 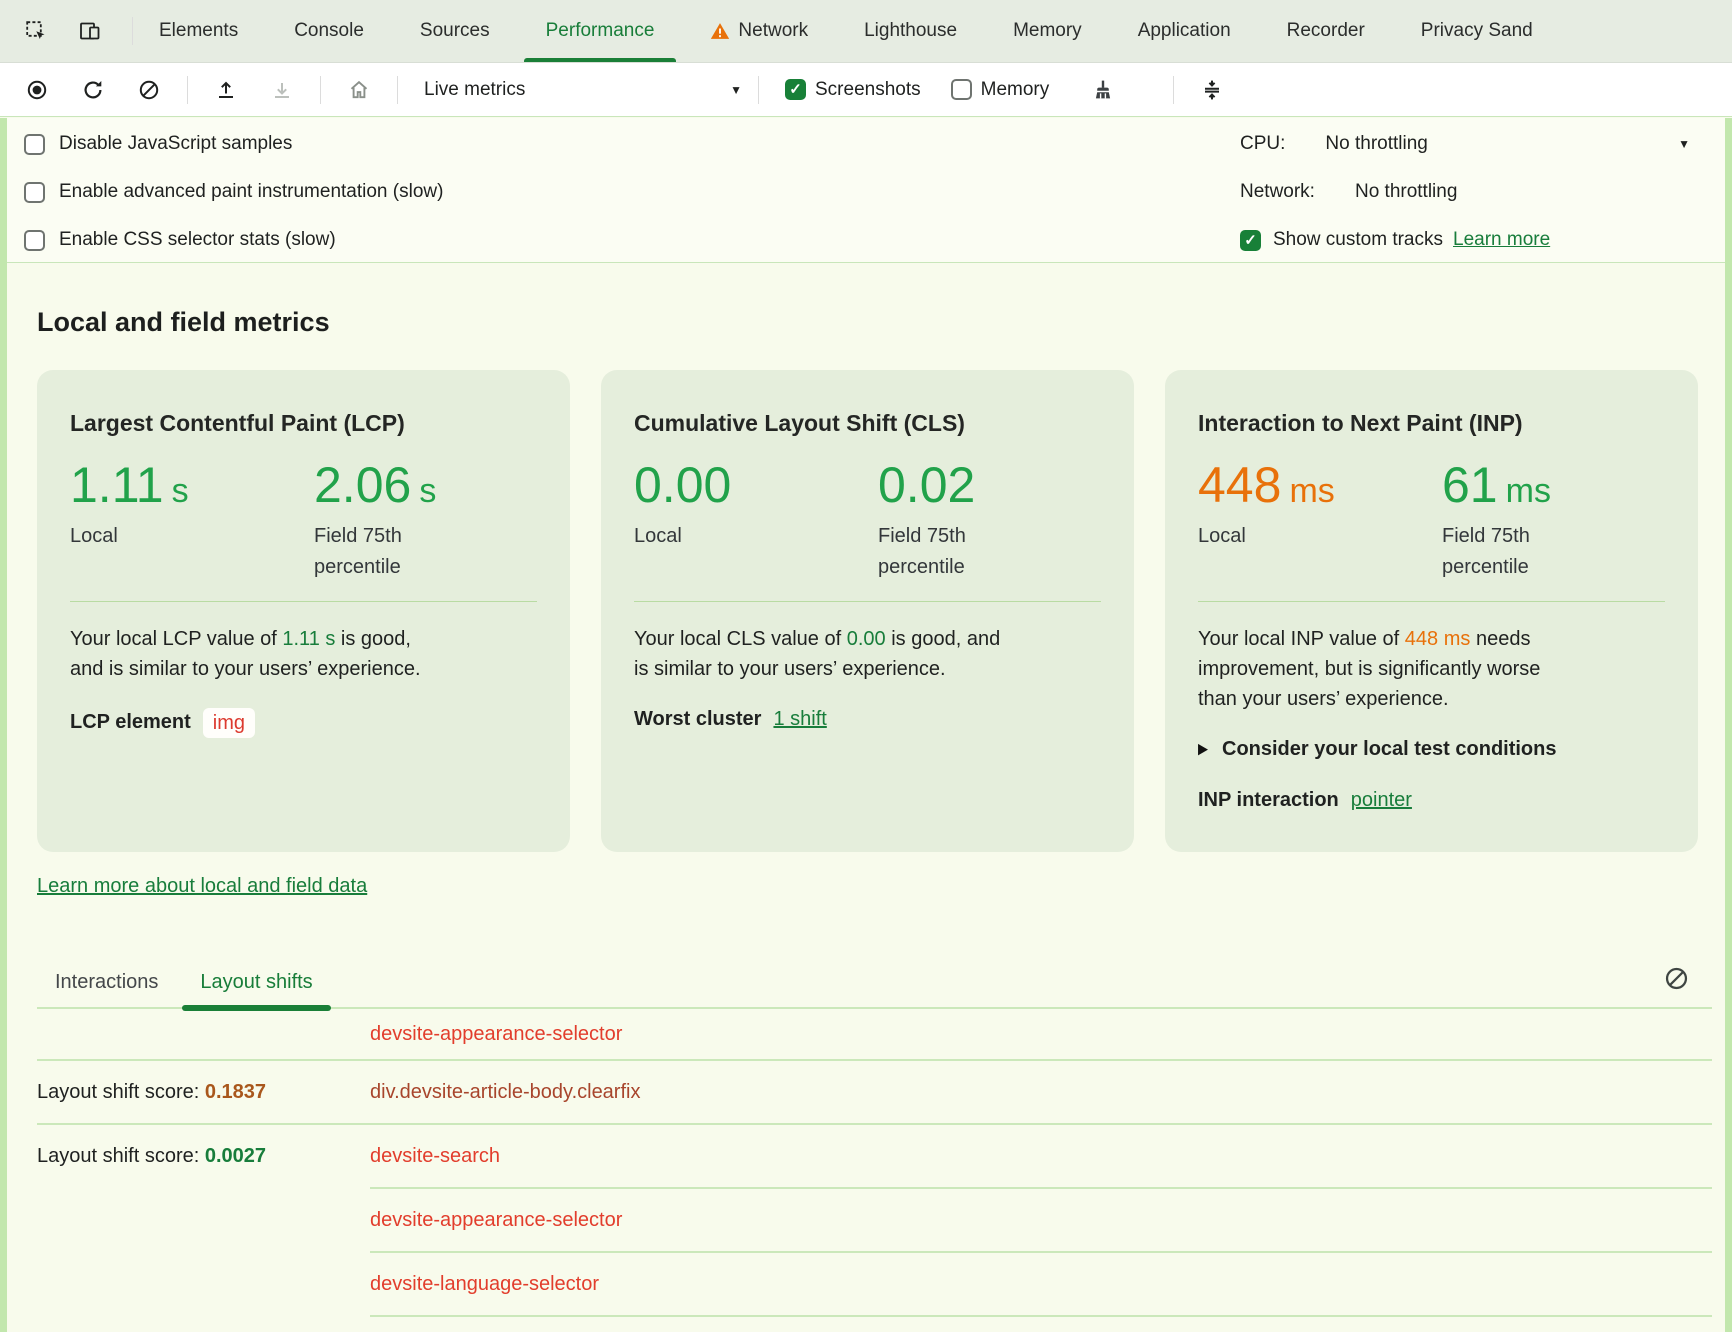 I want to click on home-icon, so click(x=359, y=90).